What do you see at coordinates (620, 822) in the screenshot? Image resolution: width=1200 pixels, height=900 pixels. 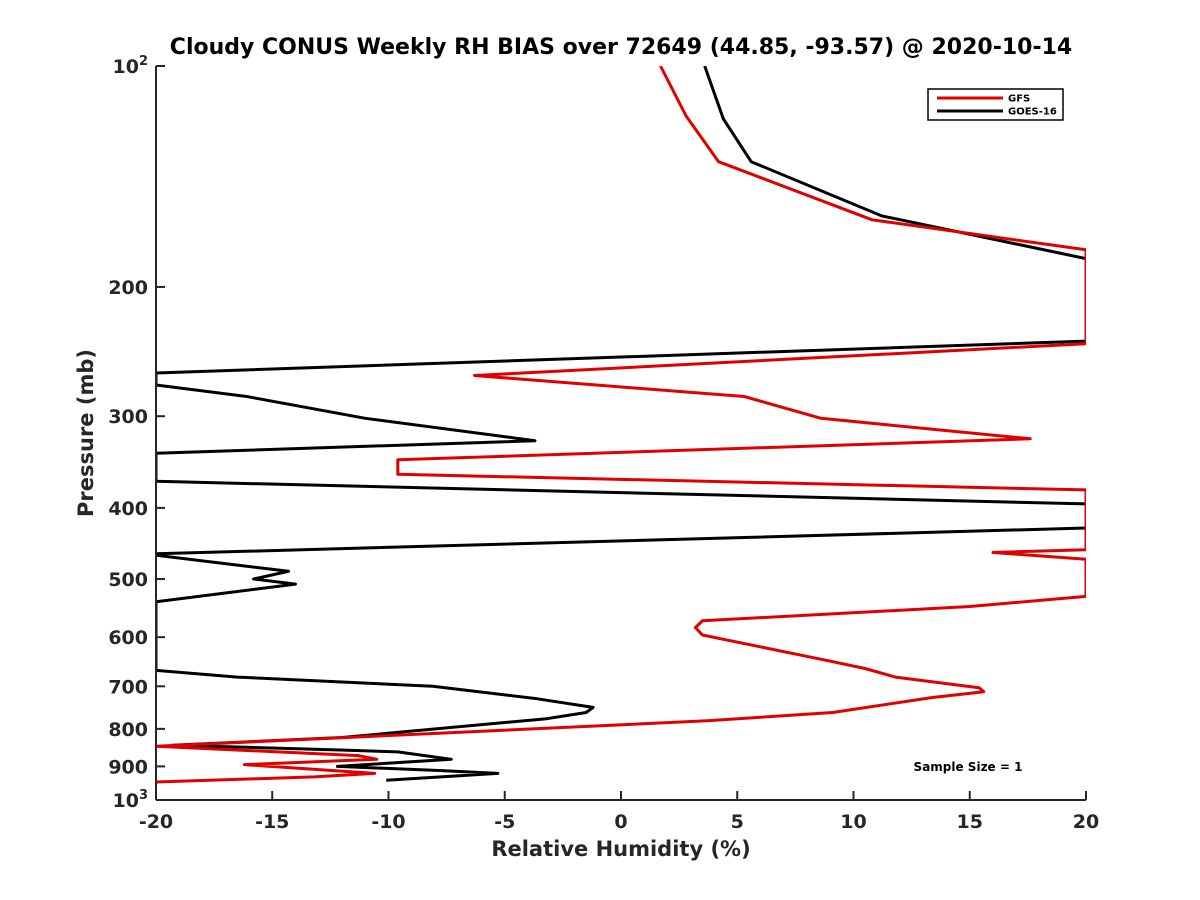 I see `x-tick-label: 0` at bounding box center [620, 822].